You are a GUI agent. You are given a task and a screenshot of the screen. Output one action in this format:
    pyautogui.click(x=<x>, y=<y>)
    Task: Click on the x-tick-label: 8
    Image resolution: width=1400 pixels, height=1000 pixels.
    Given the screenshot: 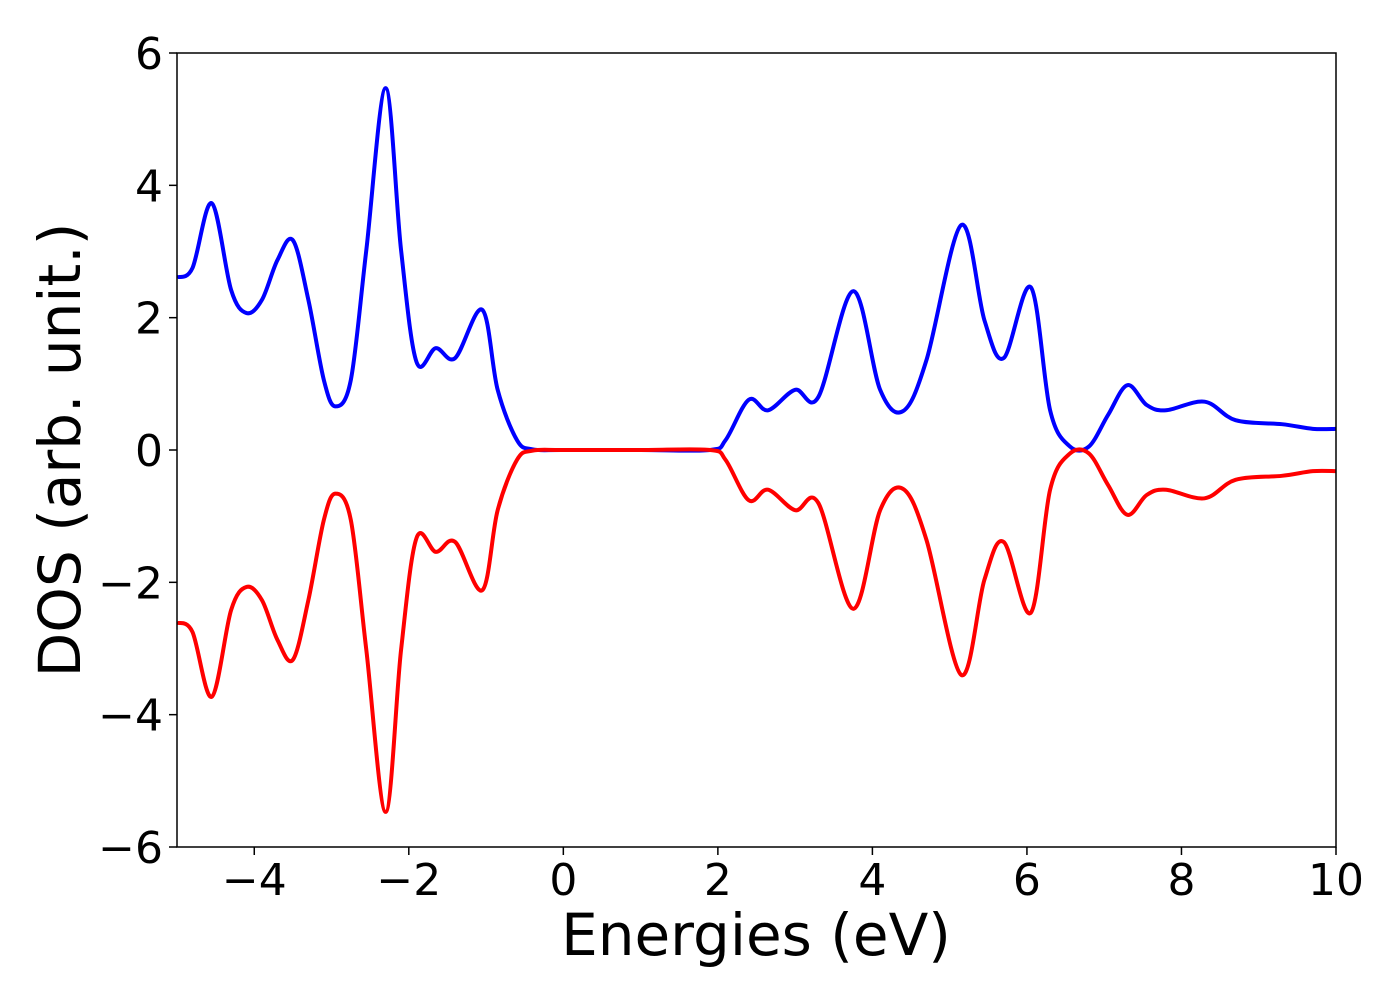 What is the action you would take?
    pyautogui.click(x=1181, y=880)
    